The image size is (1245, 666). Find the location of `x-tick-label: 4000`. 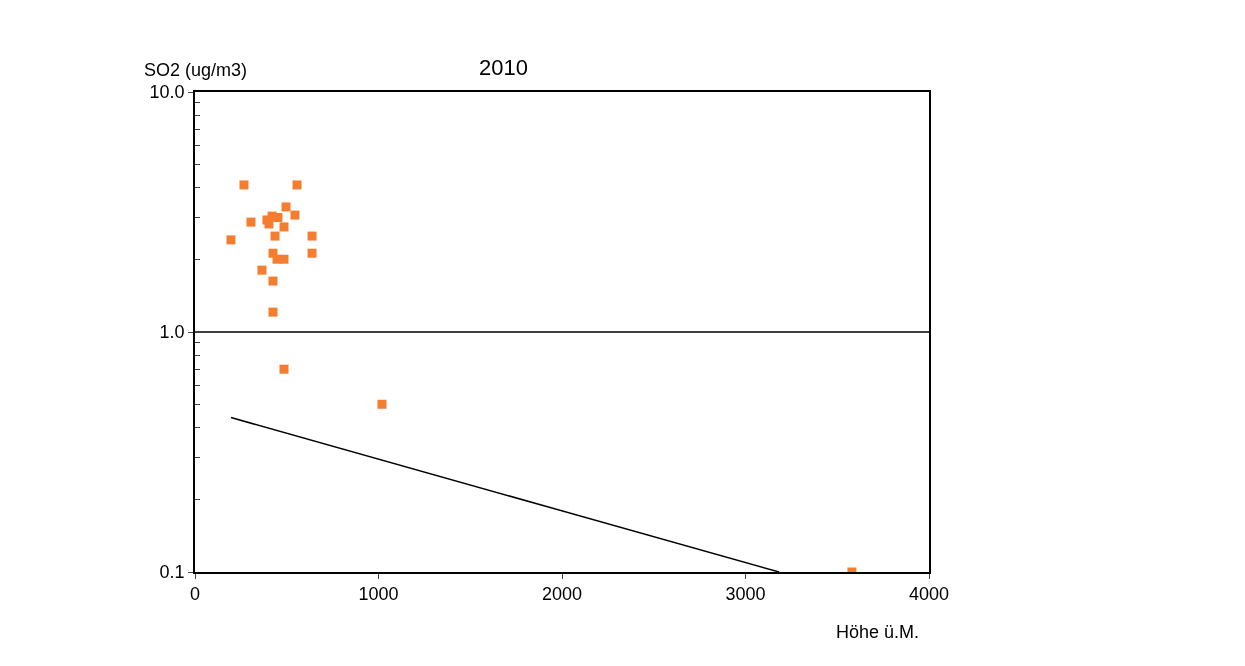

x-tick-label: 4000 is located at coordinates (929, 594).